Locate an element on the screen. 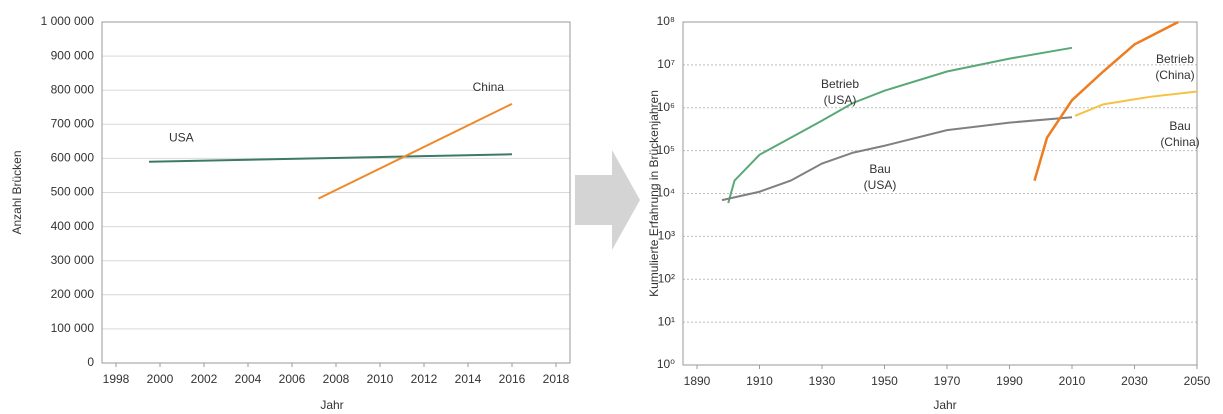  y-tick-label: 100 000 is located at coordinates (73, 328).